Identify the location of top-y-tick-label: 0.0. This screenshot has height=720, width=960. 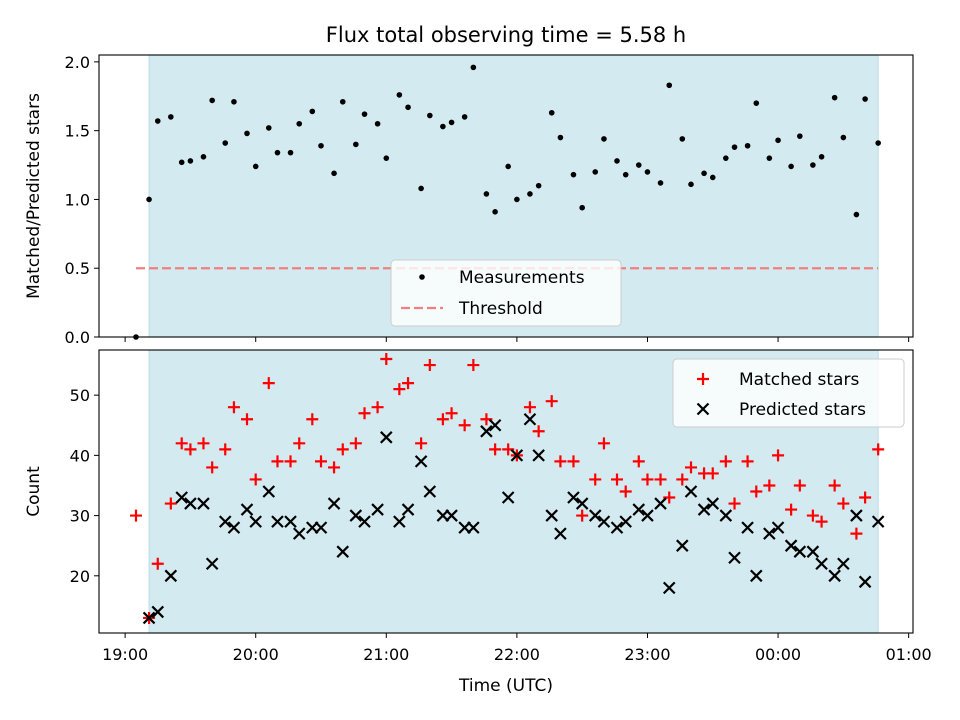
(77, 337).